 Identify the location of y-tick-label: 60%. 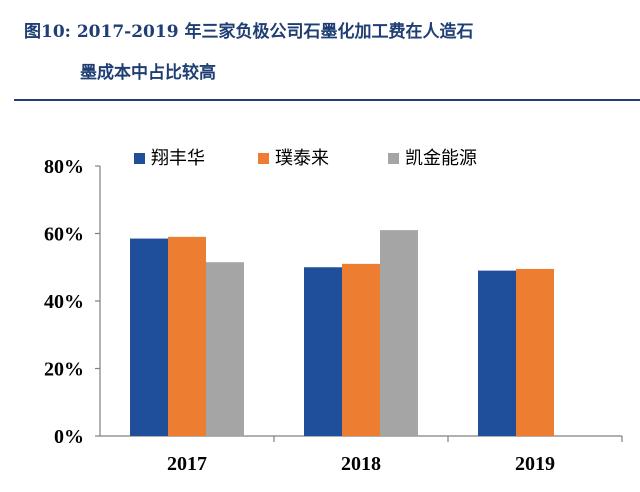
(64, 235).